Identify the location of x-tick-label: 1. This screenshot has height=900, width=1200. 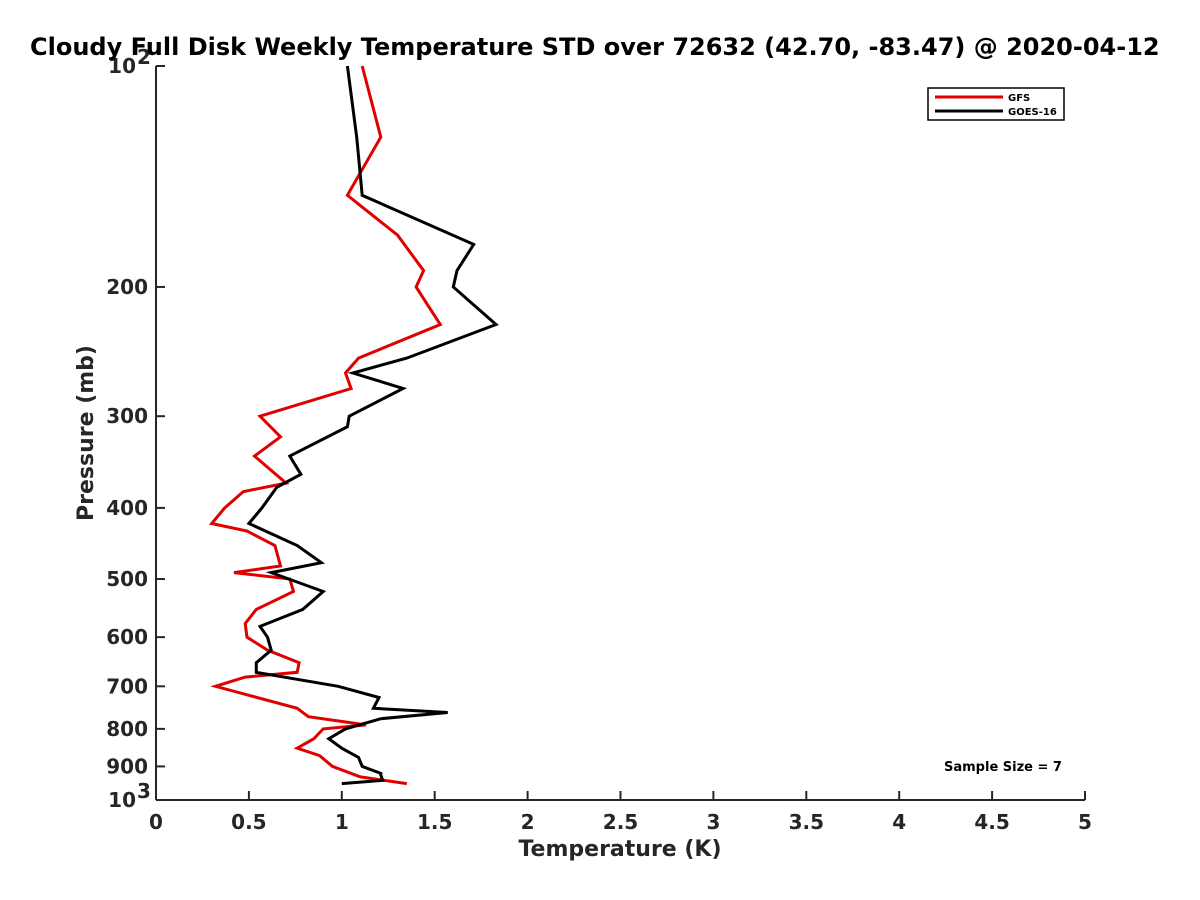
(342, 822).